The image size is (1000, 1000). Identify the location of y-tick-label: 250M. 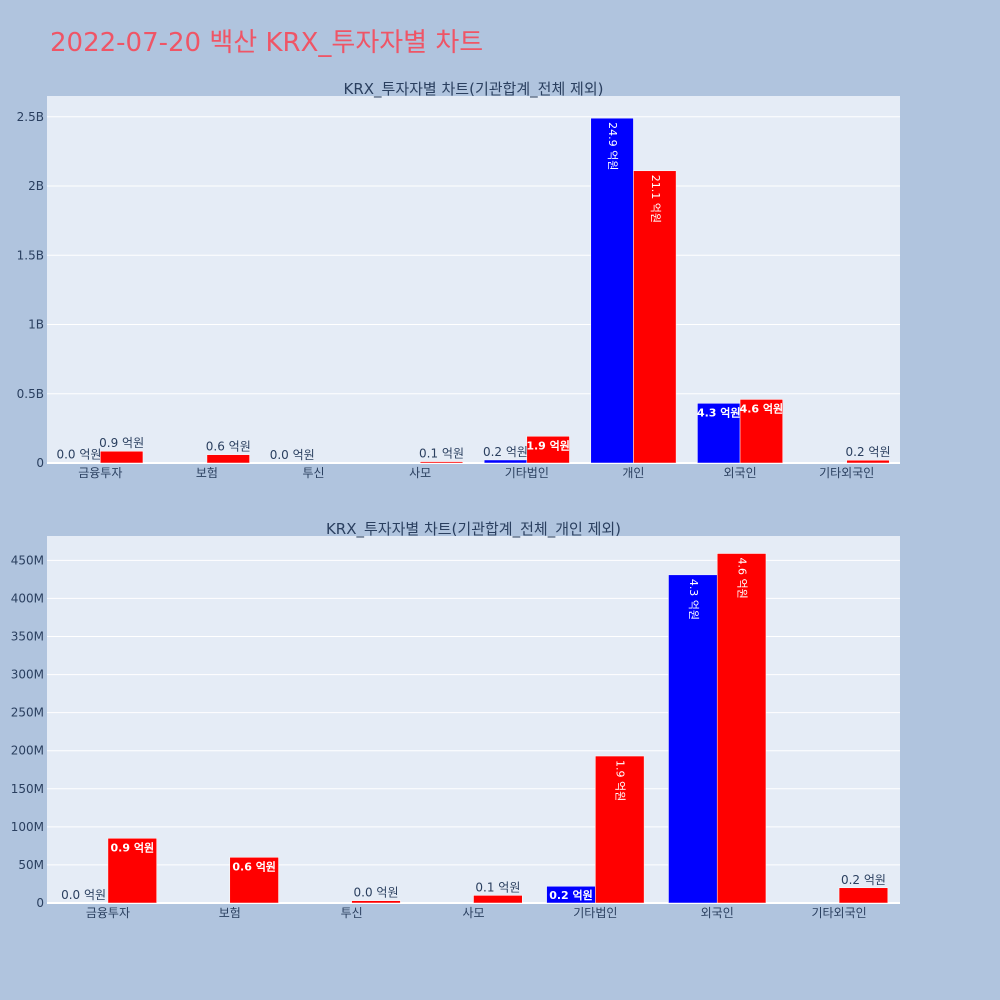
(27, 713).